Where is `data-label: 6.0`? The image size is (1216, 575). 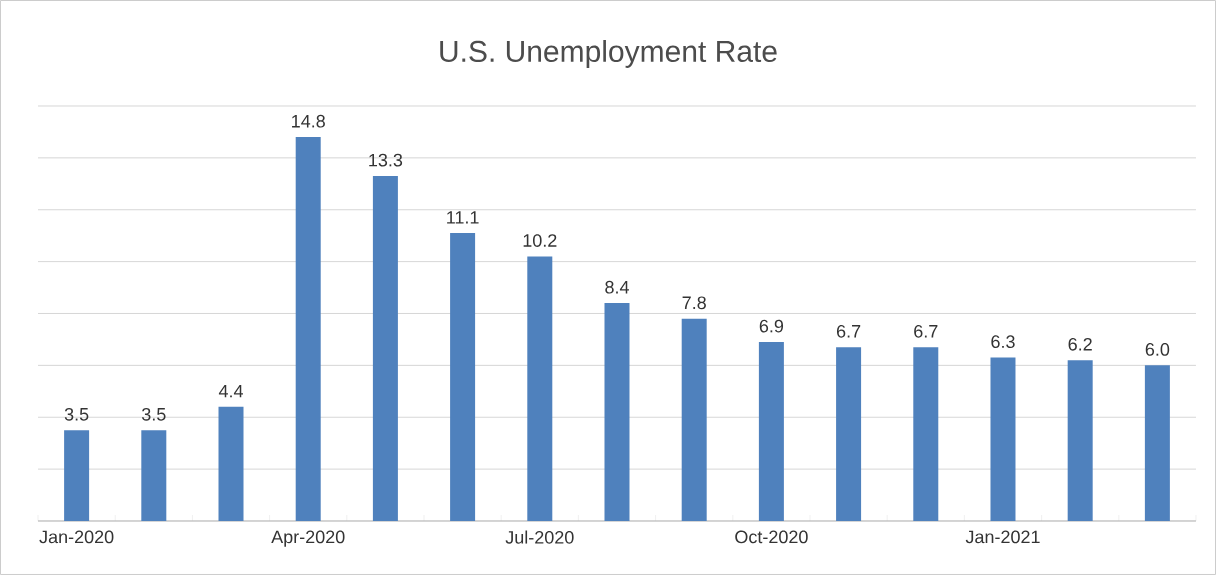
data-label: 6.0 is located at coordinates (1157, 349).